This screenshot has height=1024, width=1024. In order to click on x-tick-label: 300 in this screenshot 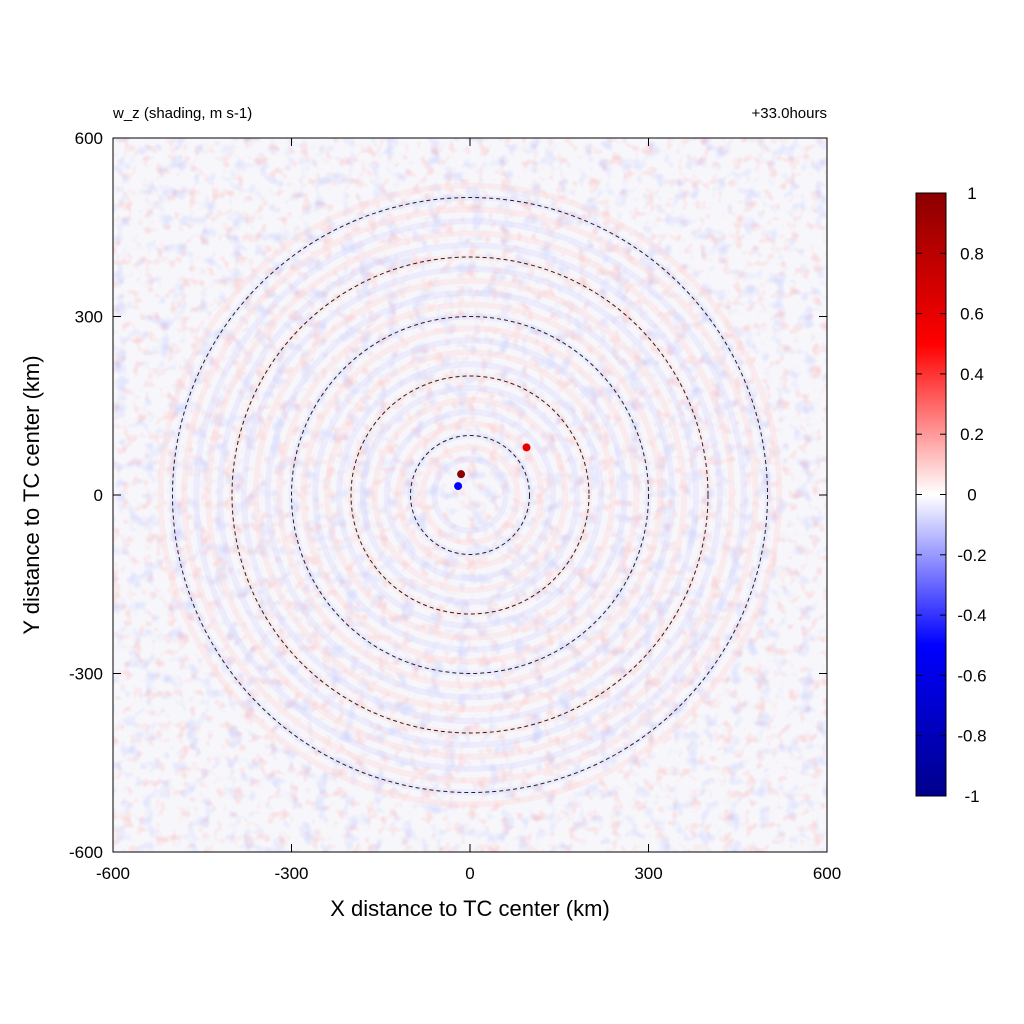, I will do `click(648, 873)`.